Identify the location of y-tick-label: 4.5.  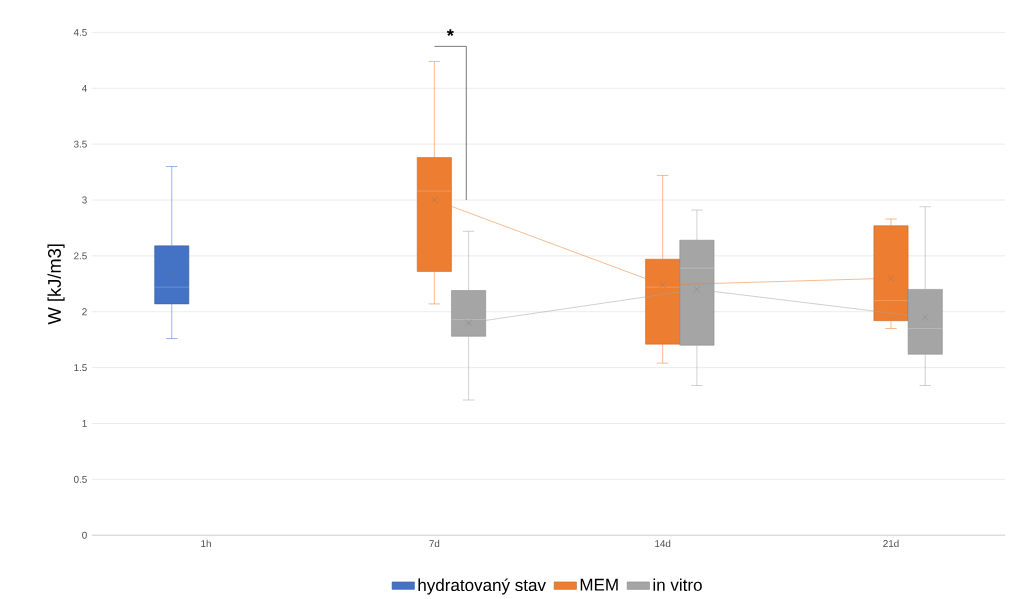
(80, 32).